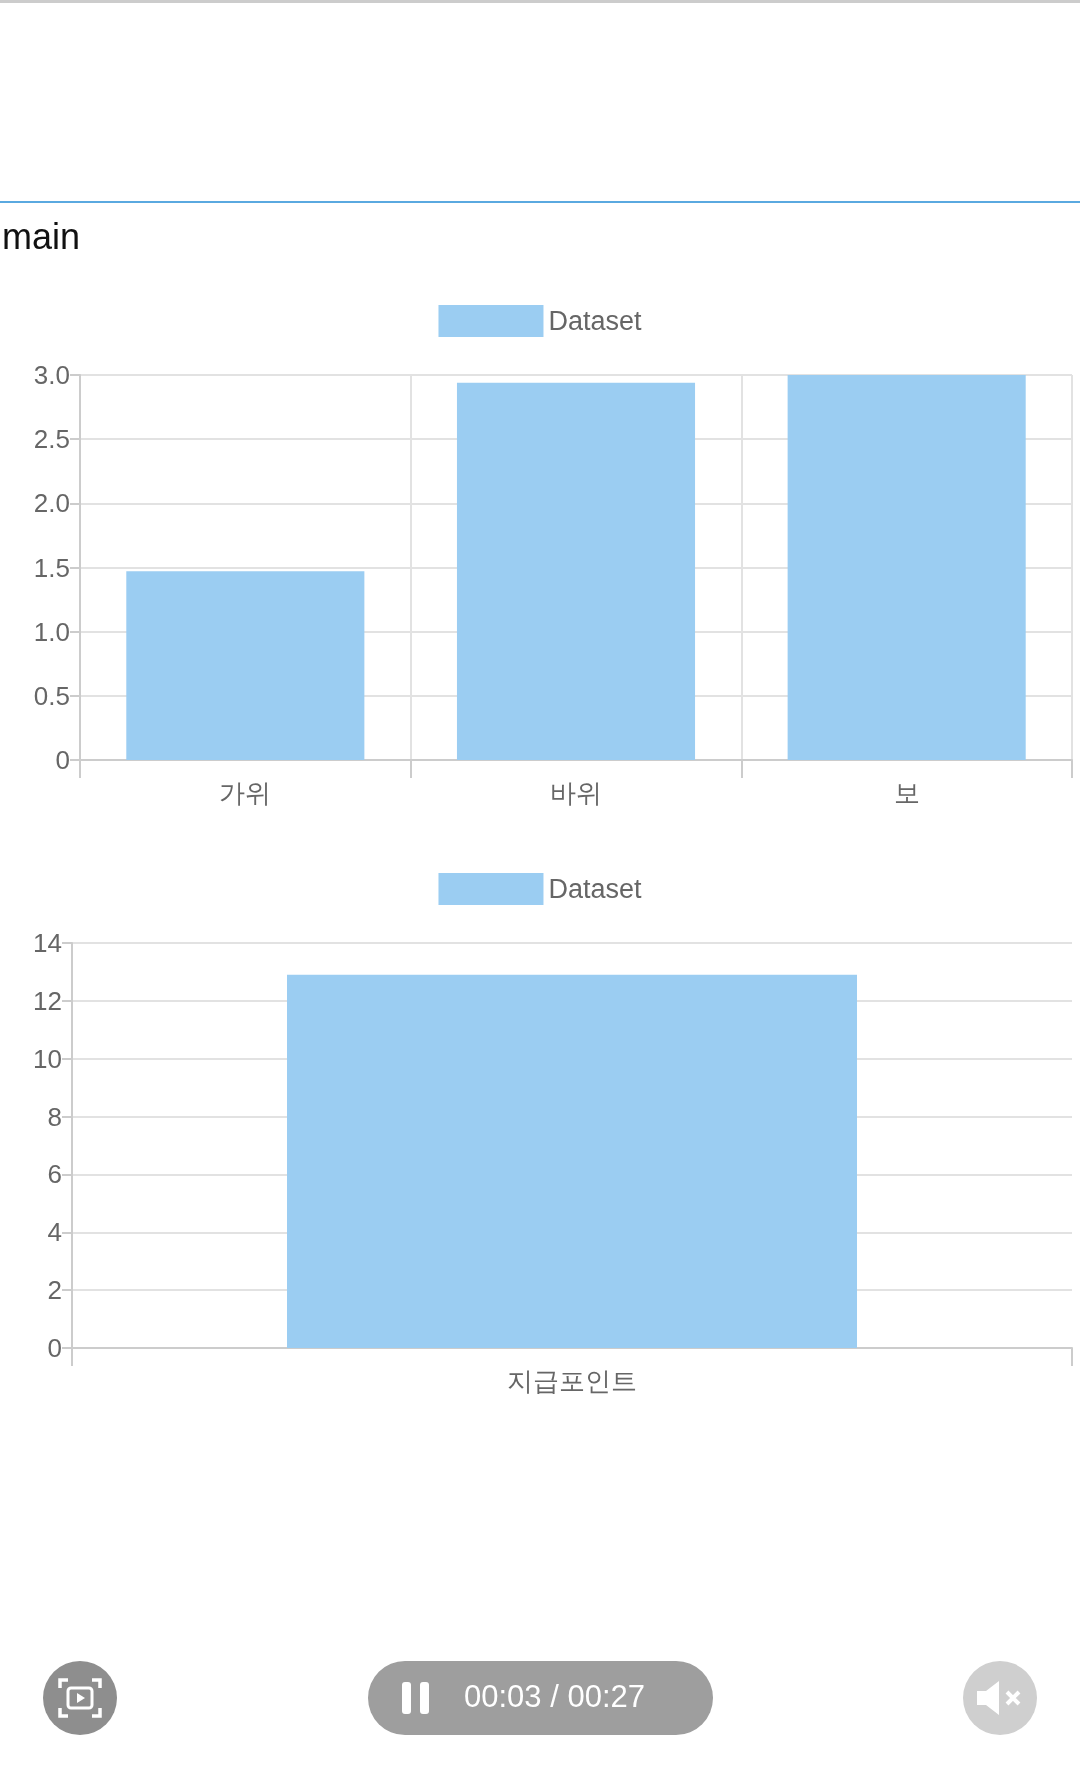 This screenshot has height=1780, width=1080. Describe the element at coordinates (54, 1232) in the screenshot. I see `y-tick-label: 4` at that location.